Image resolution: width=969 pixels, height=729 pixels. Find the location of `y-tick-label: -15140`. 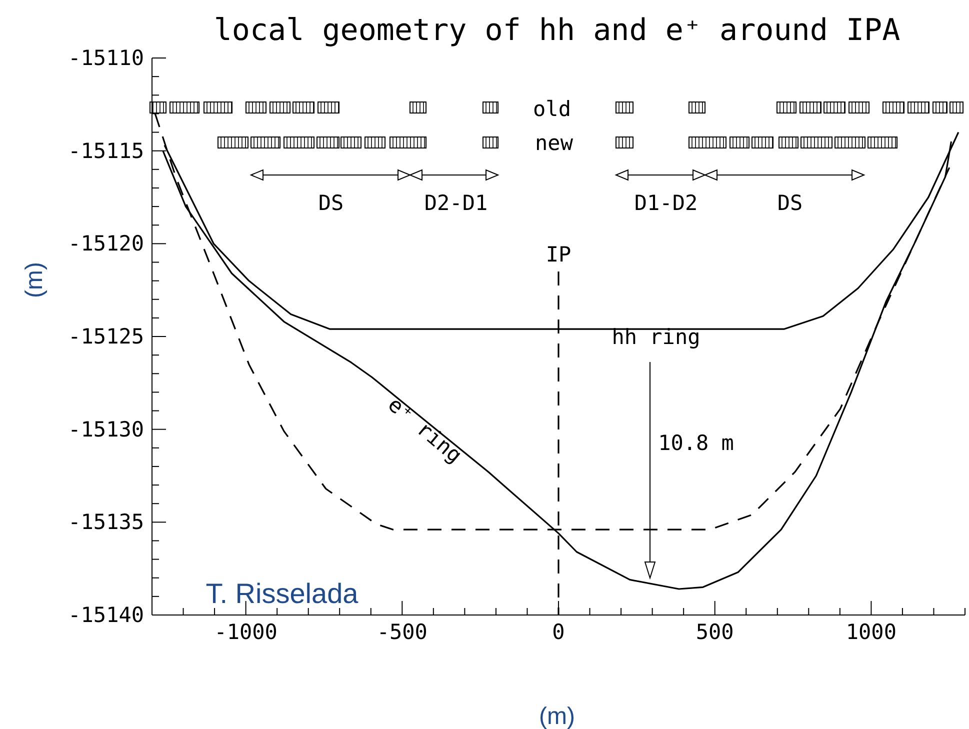

y-tick-label: -15140 is located at coordinates (106, 615).